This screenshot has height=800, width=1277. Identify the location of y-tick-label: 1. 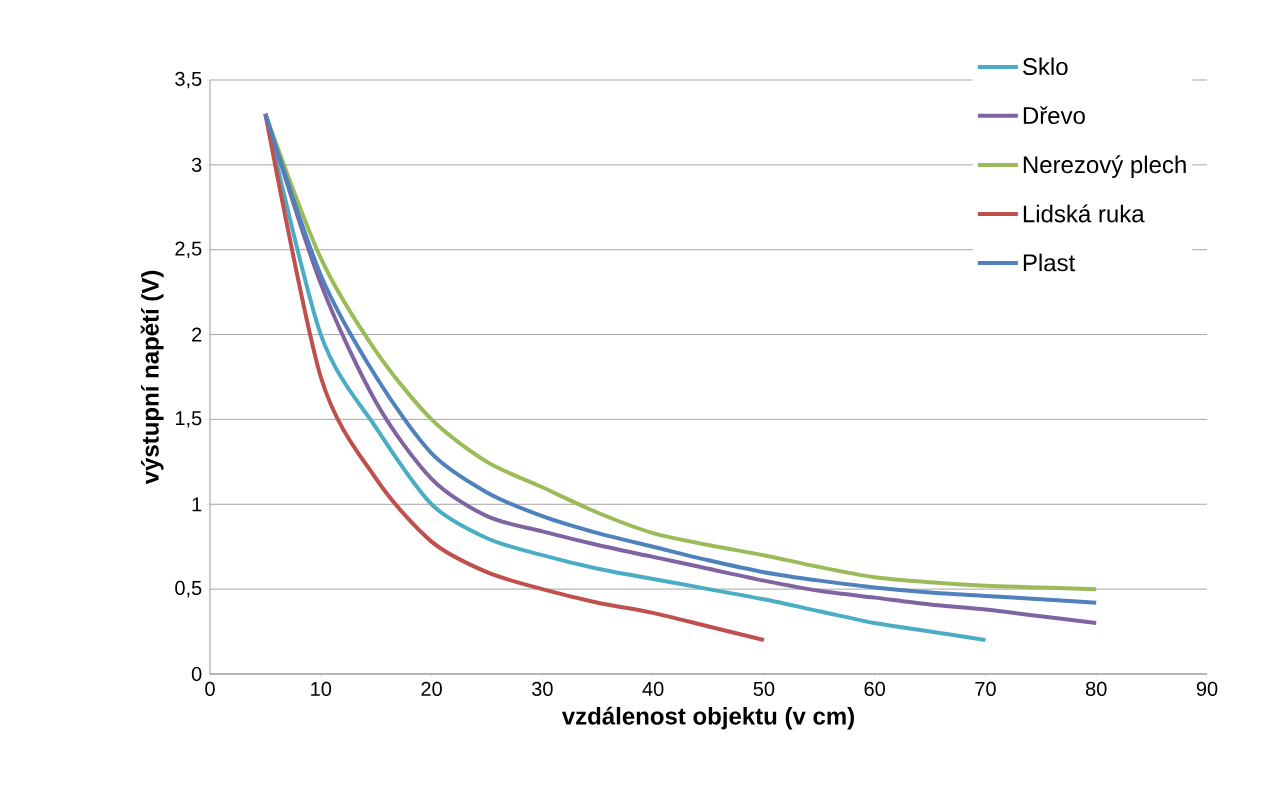
(197, 504).